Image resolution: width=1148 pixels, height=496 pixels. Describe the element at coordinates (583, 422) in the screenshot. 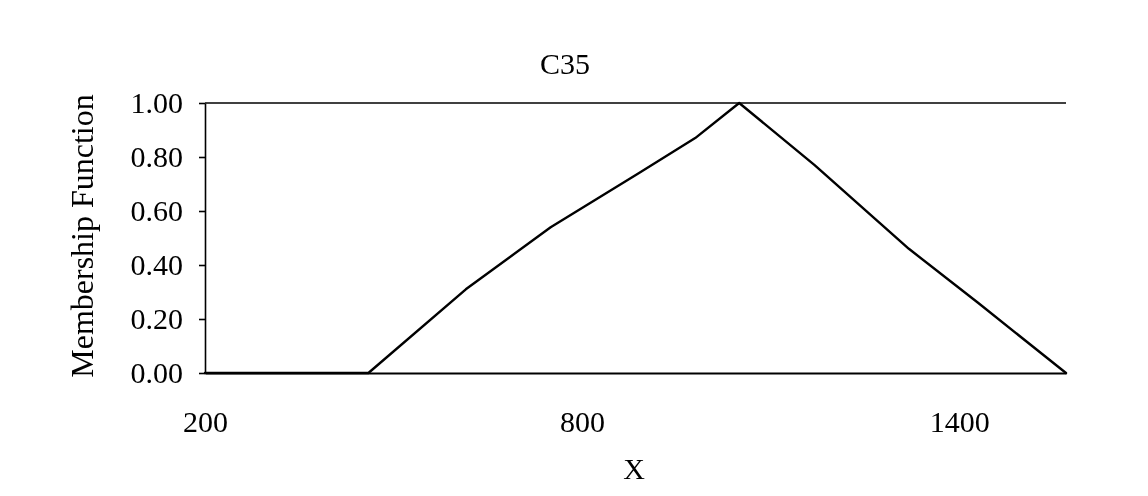

I see `x-tick-label: 800` at that location.